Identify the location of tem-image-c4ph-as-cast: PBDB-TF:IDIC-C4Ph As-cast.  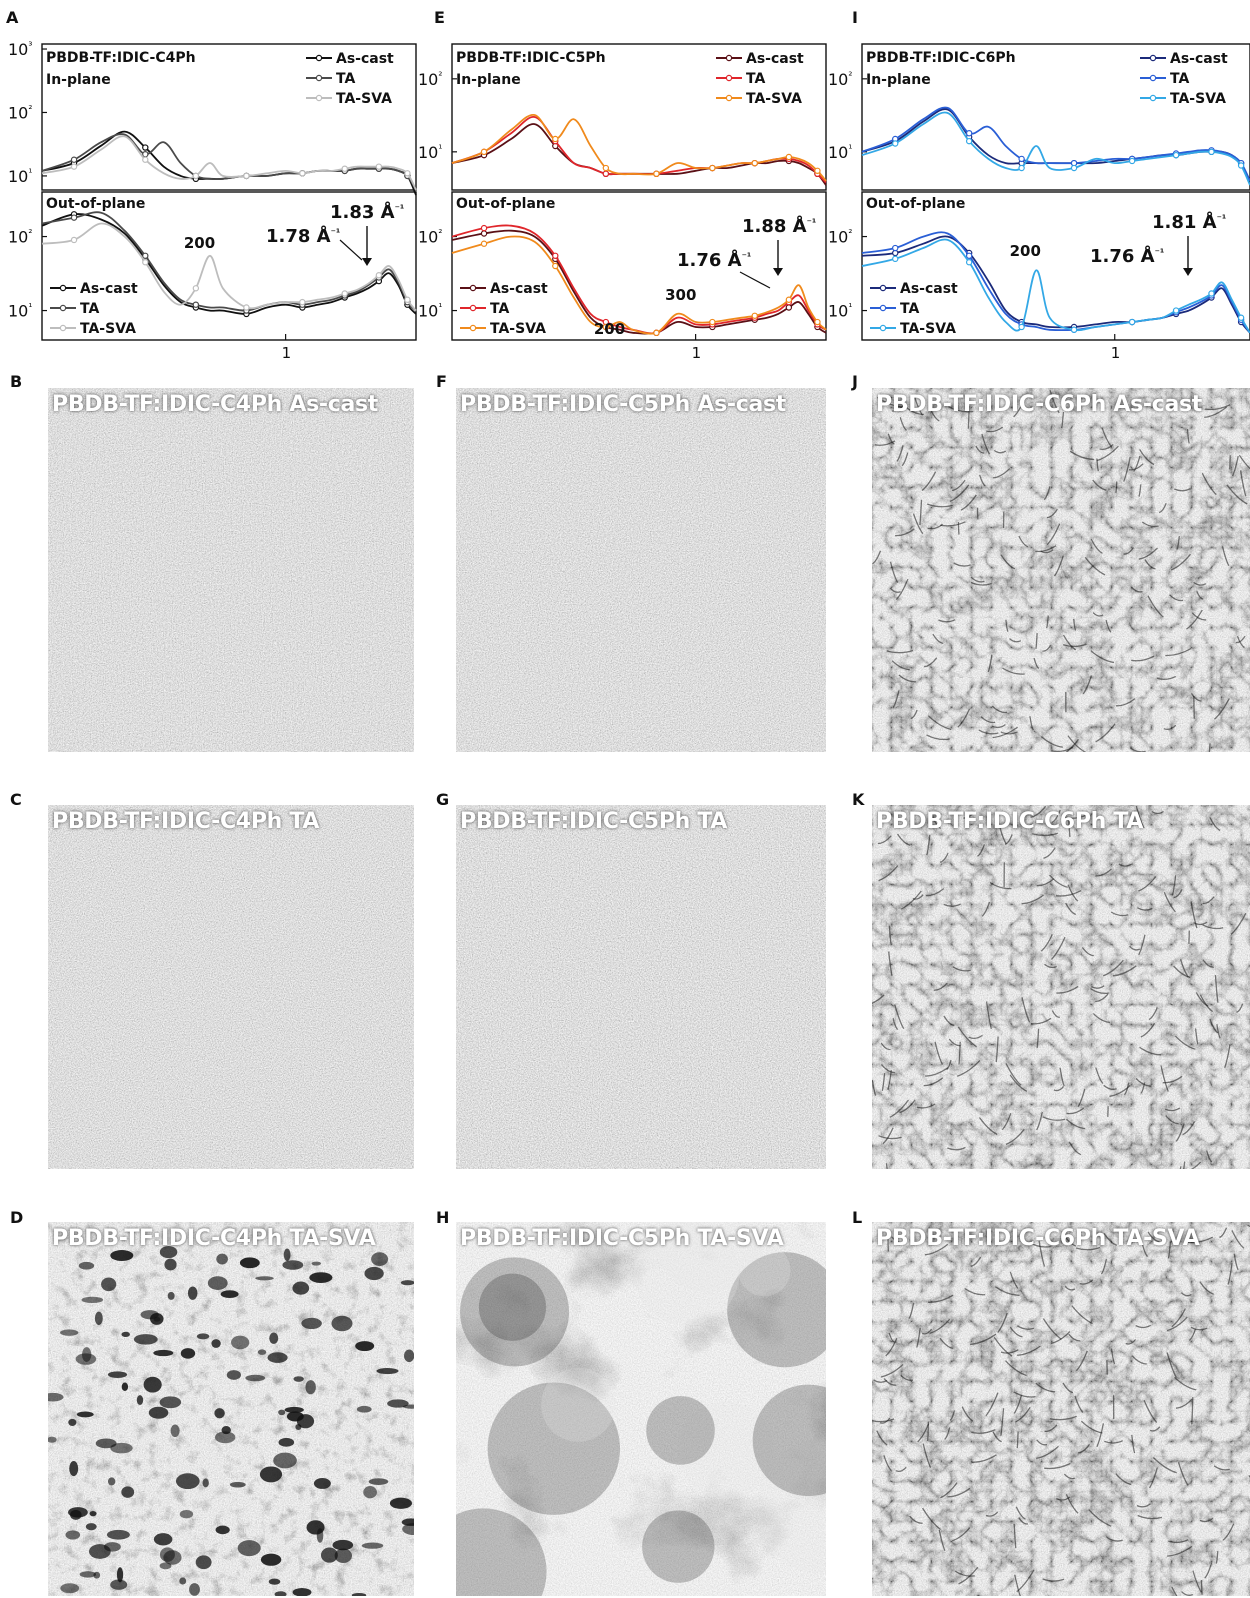
(231, 570).